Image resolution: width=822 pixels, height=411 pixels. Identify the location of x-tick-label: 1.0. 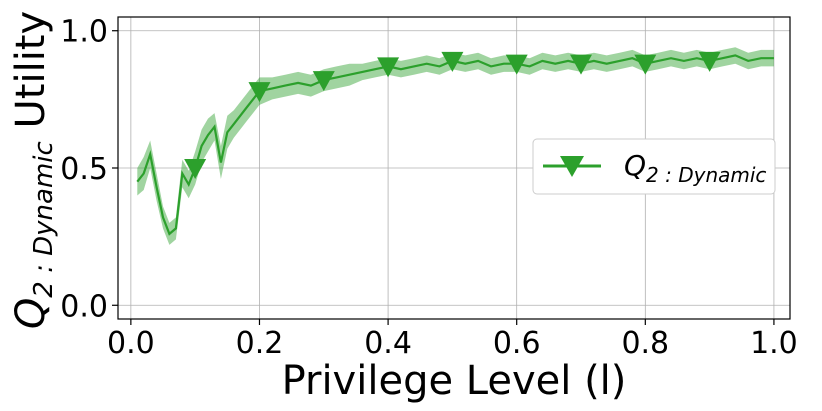
(774, 343).